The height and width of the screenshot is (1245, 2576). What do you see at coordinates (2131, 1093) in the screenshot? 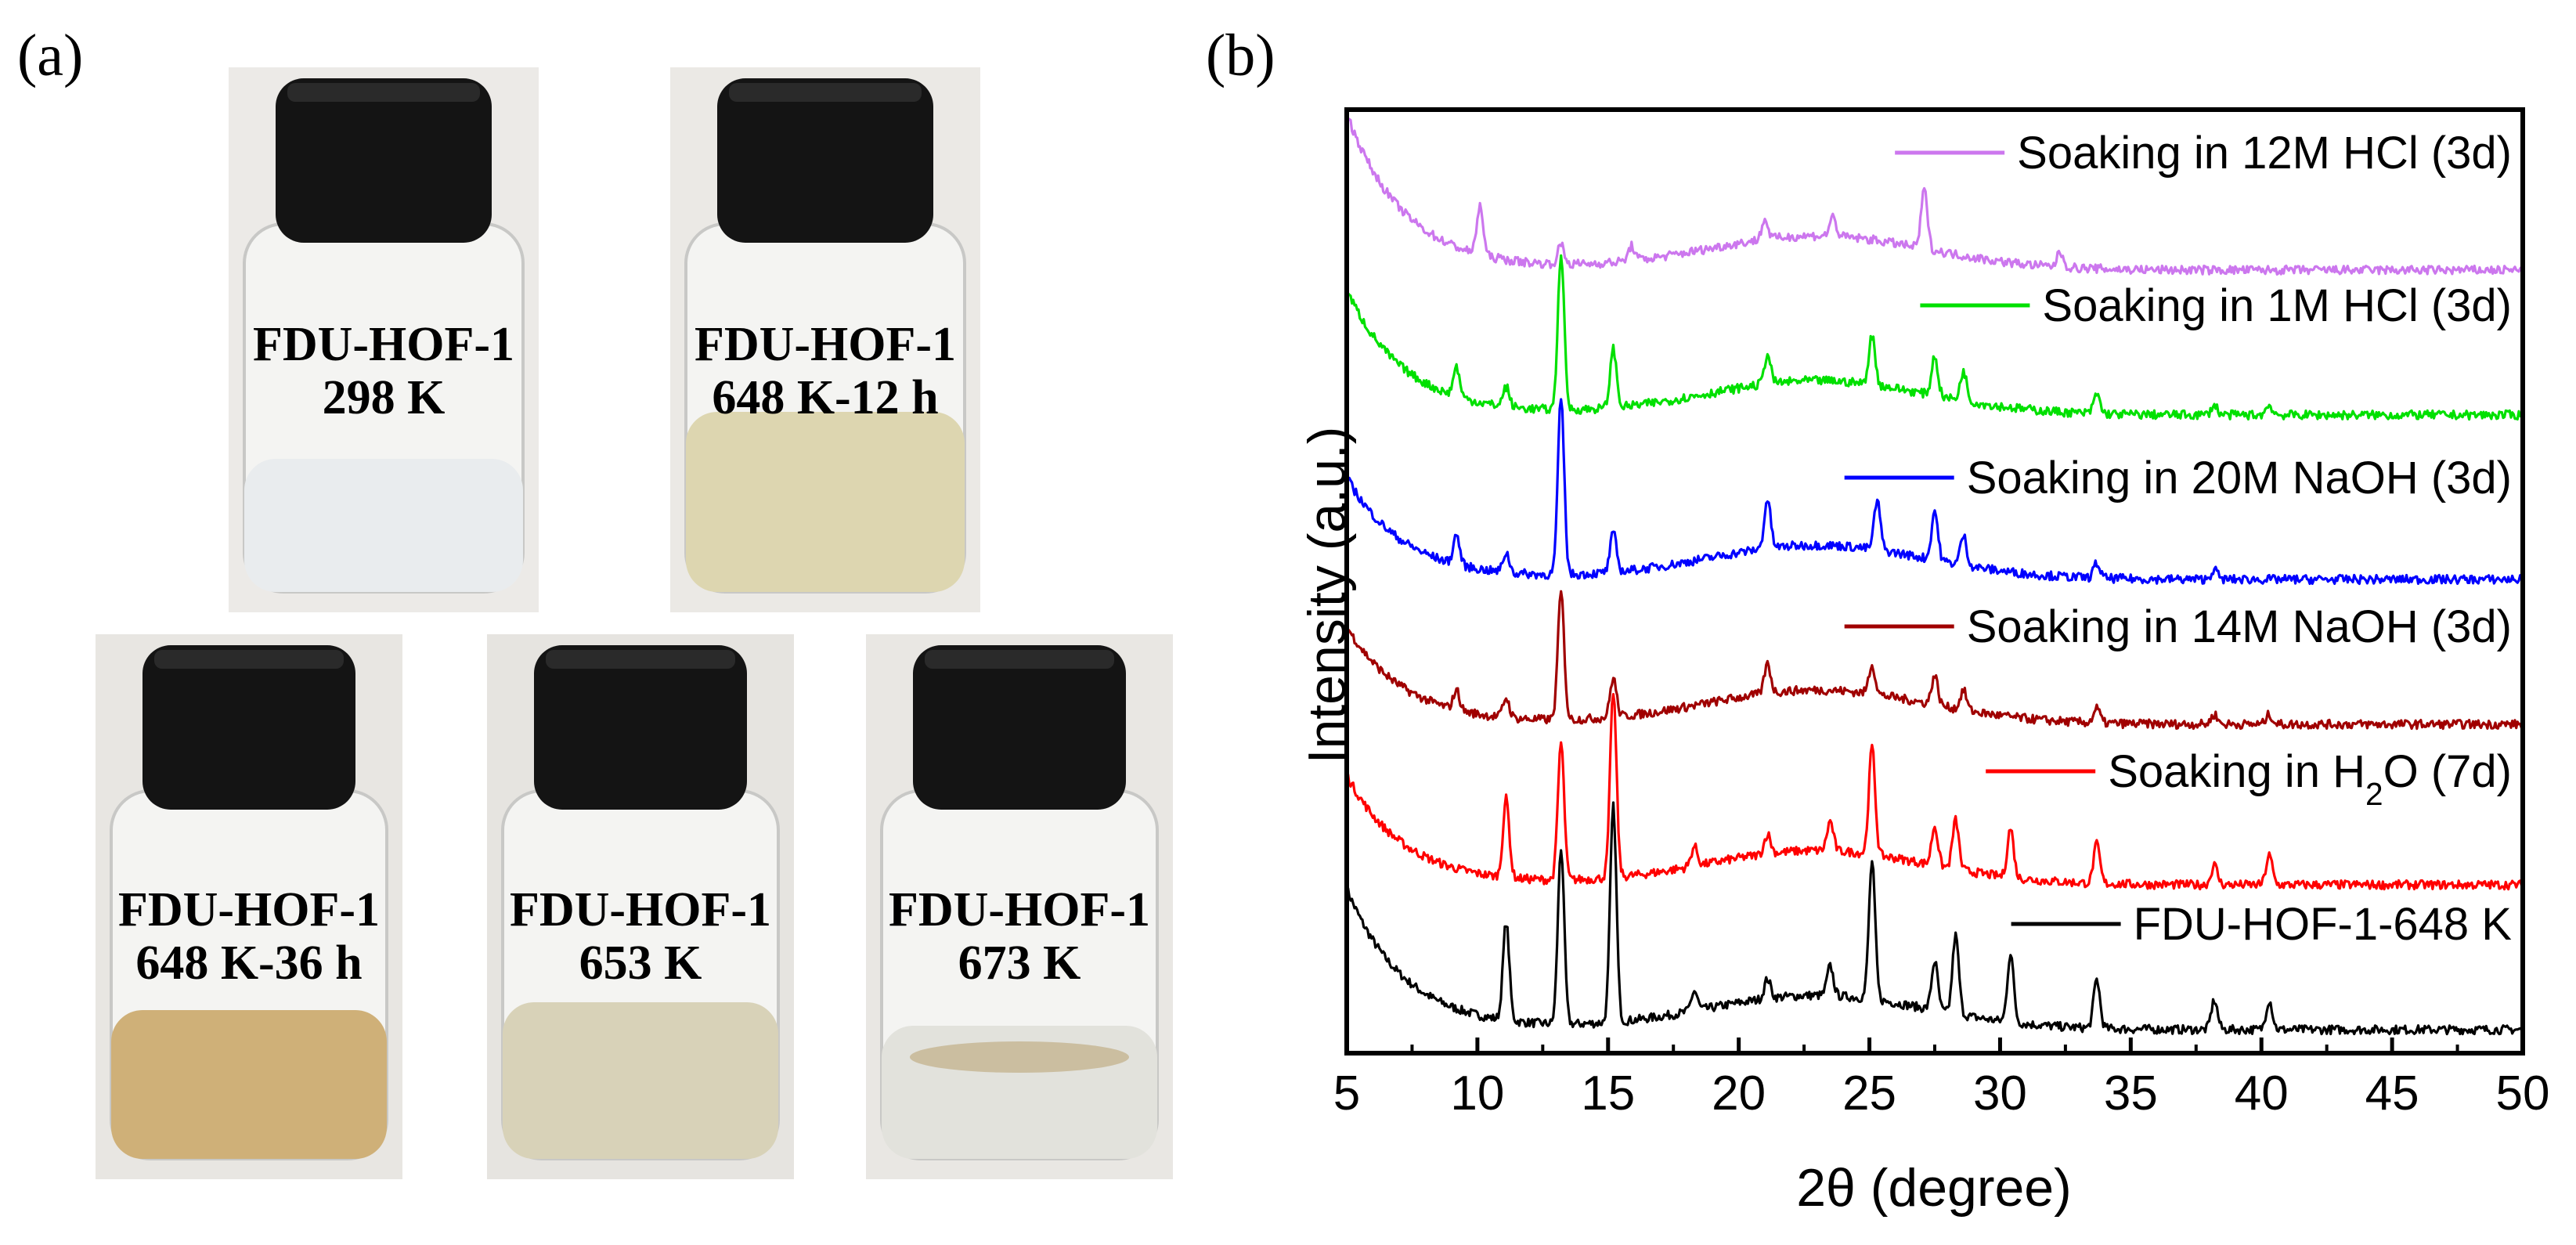
I see `x-tick-label: 35` at bounding box center [2131, 1093].